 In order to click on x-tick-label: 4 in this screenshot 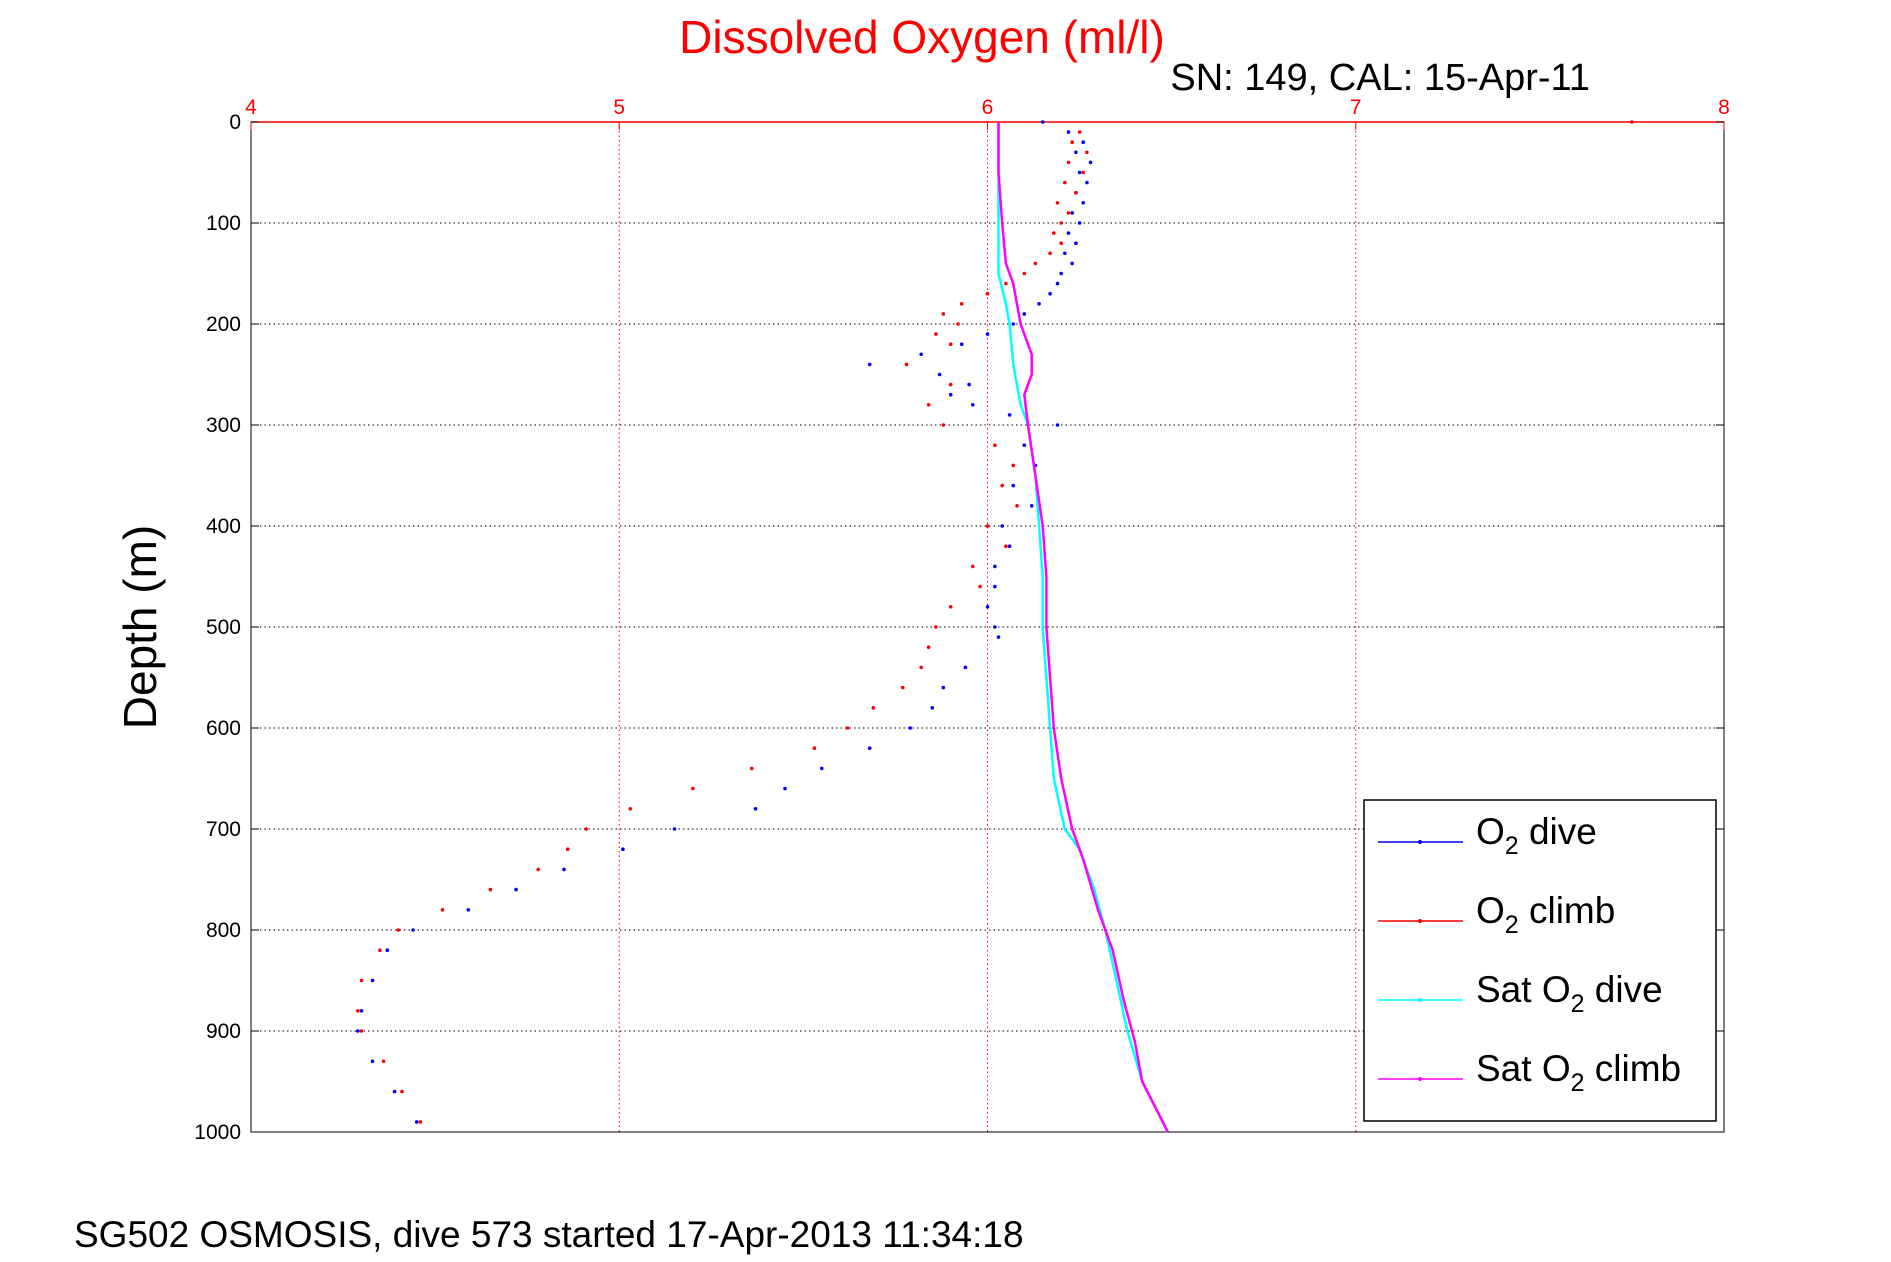, I will do `click(251, 107)`.